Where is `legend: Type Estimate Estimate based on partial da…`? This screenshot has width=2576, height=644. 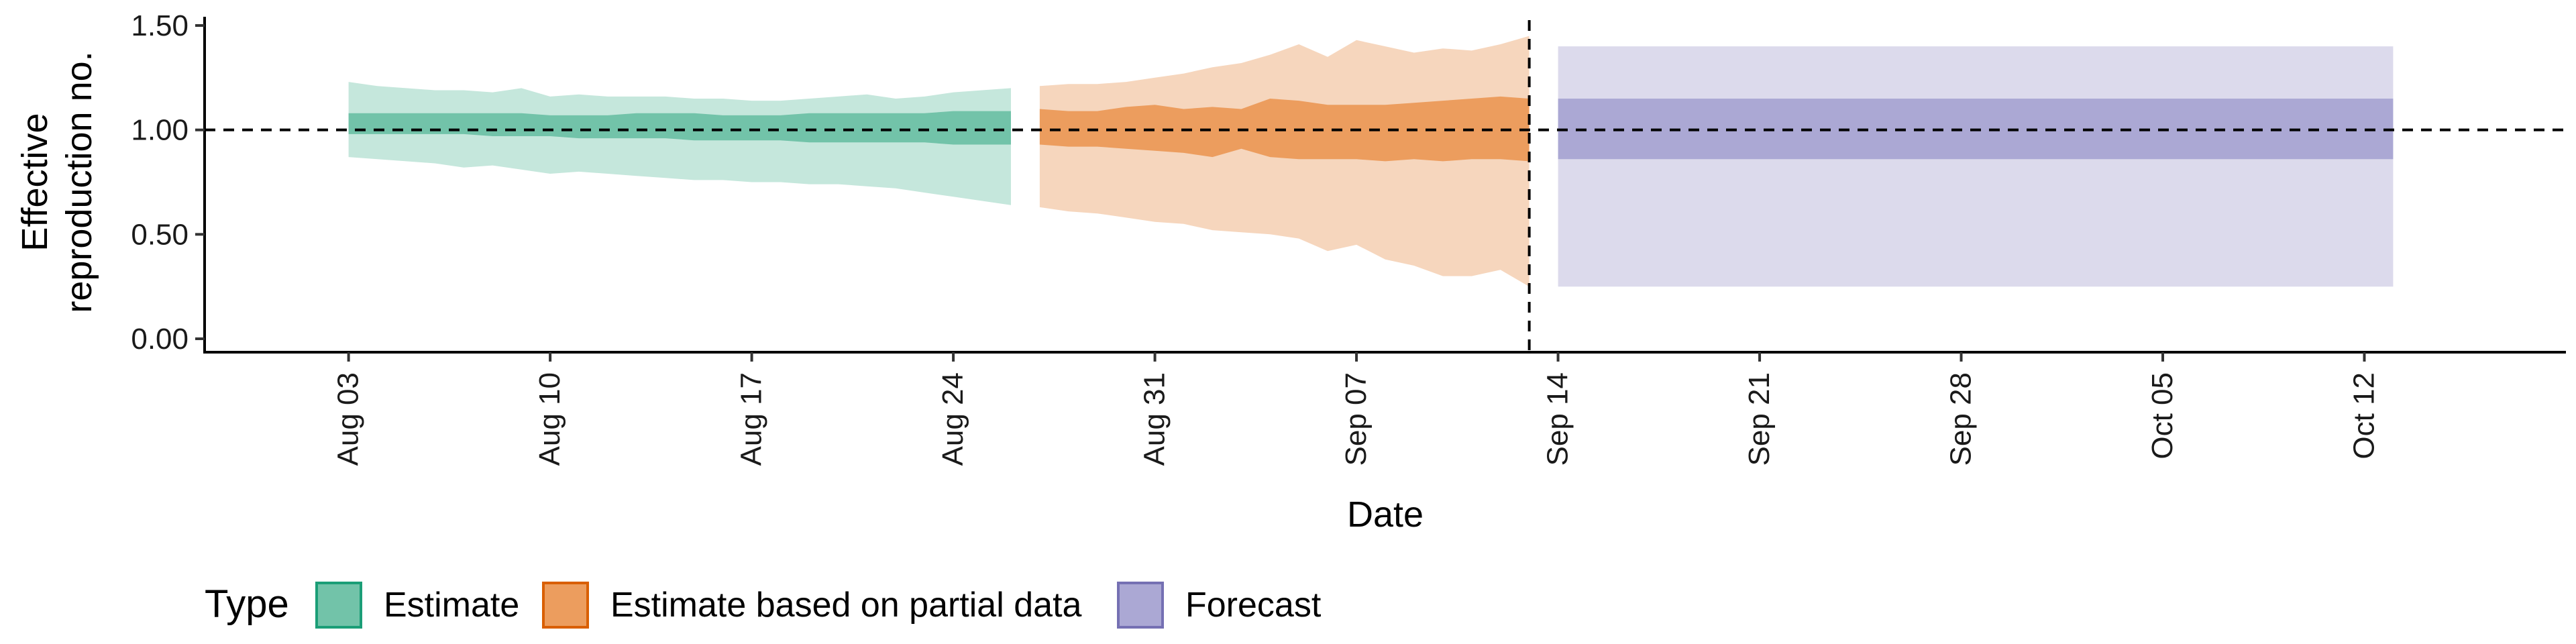
legend: Type Estimate Estimate based on partial da… is located at coordinates (763, 605).